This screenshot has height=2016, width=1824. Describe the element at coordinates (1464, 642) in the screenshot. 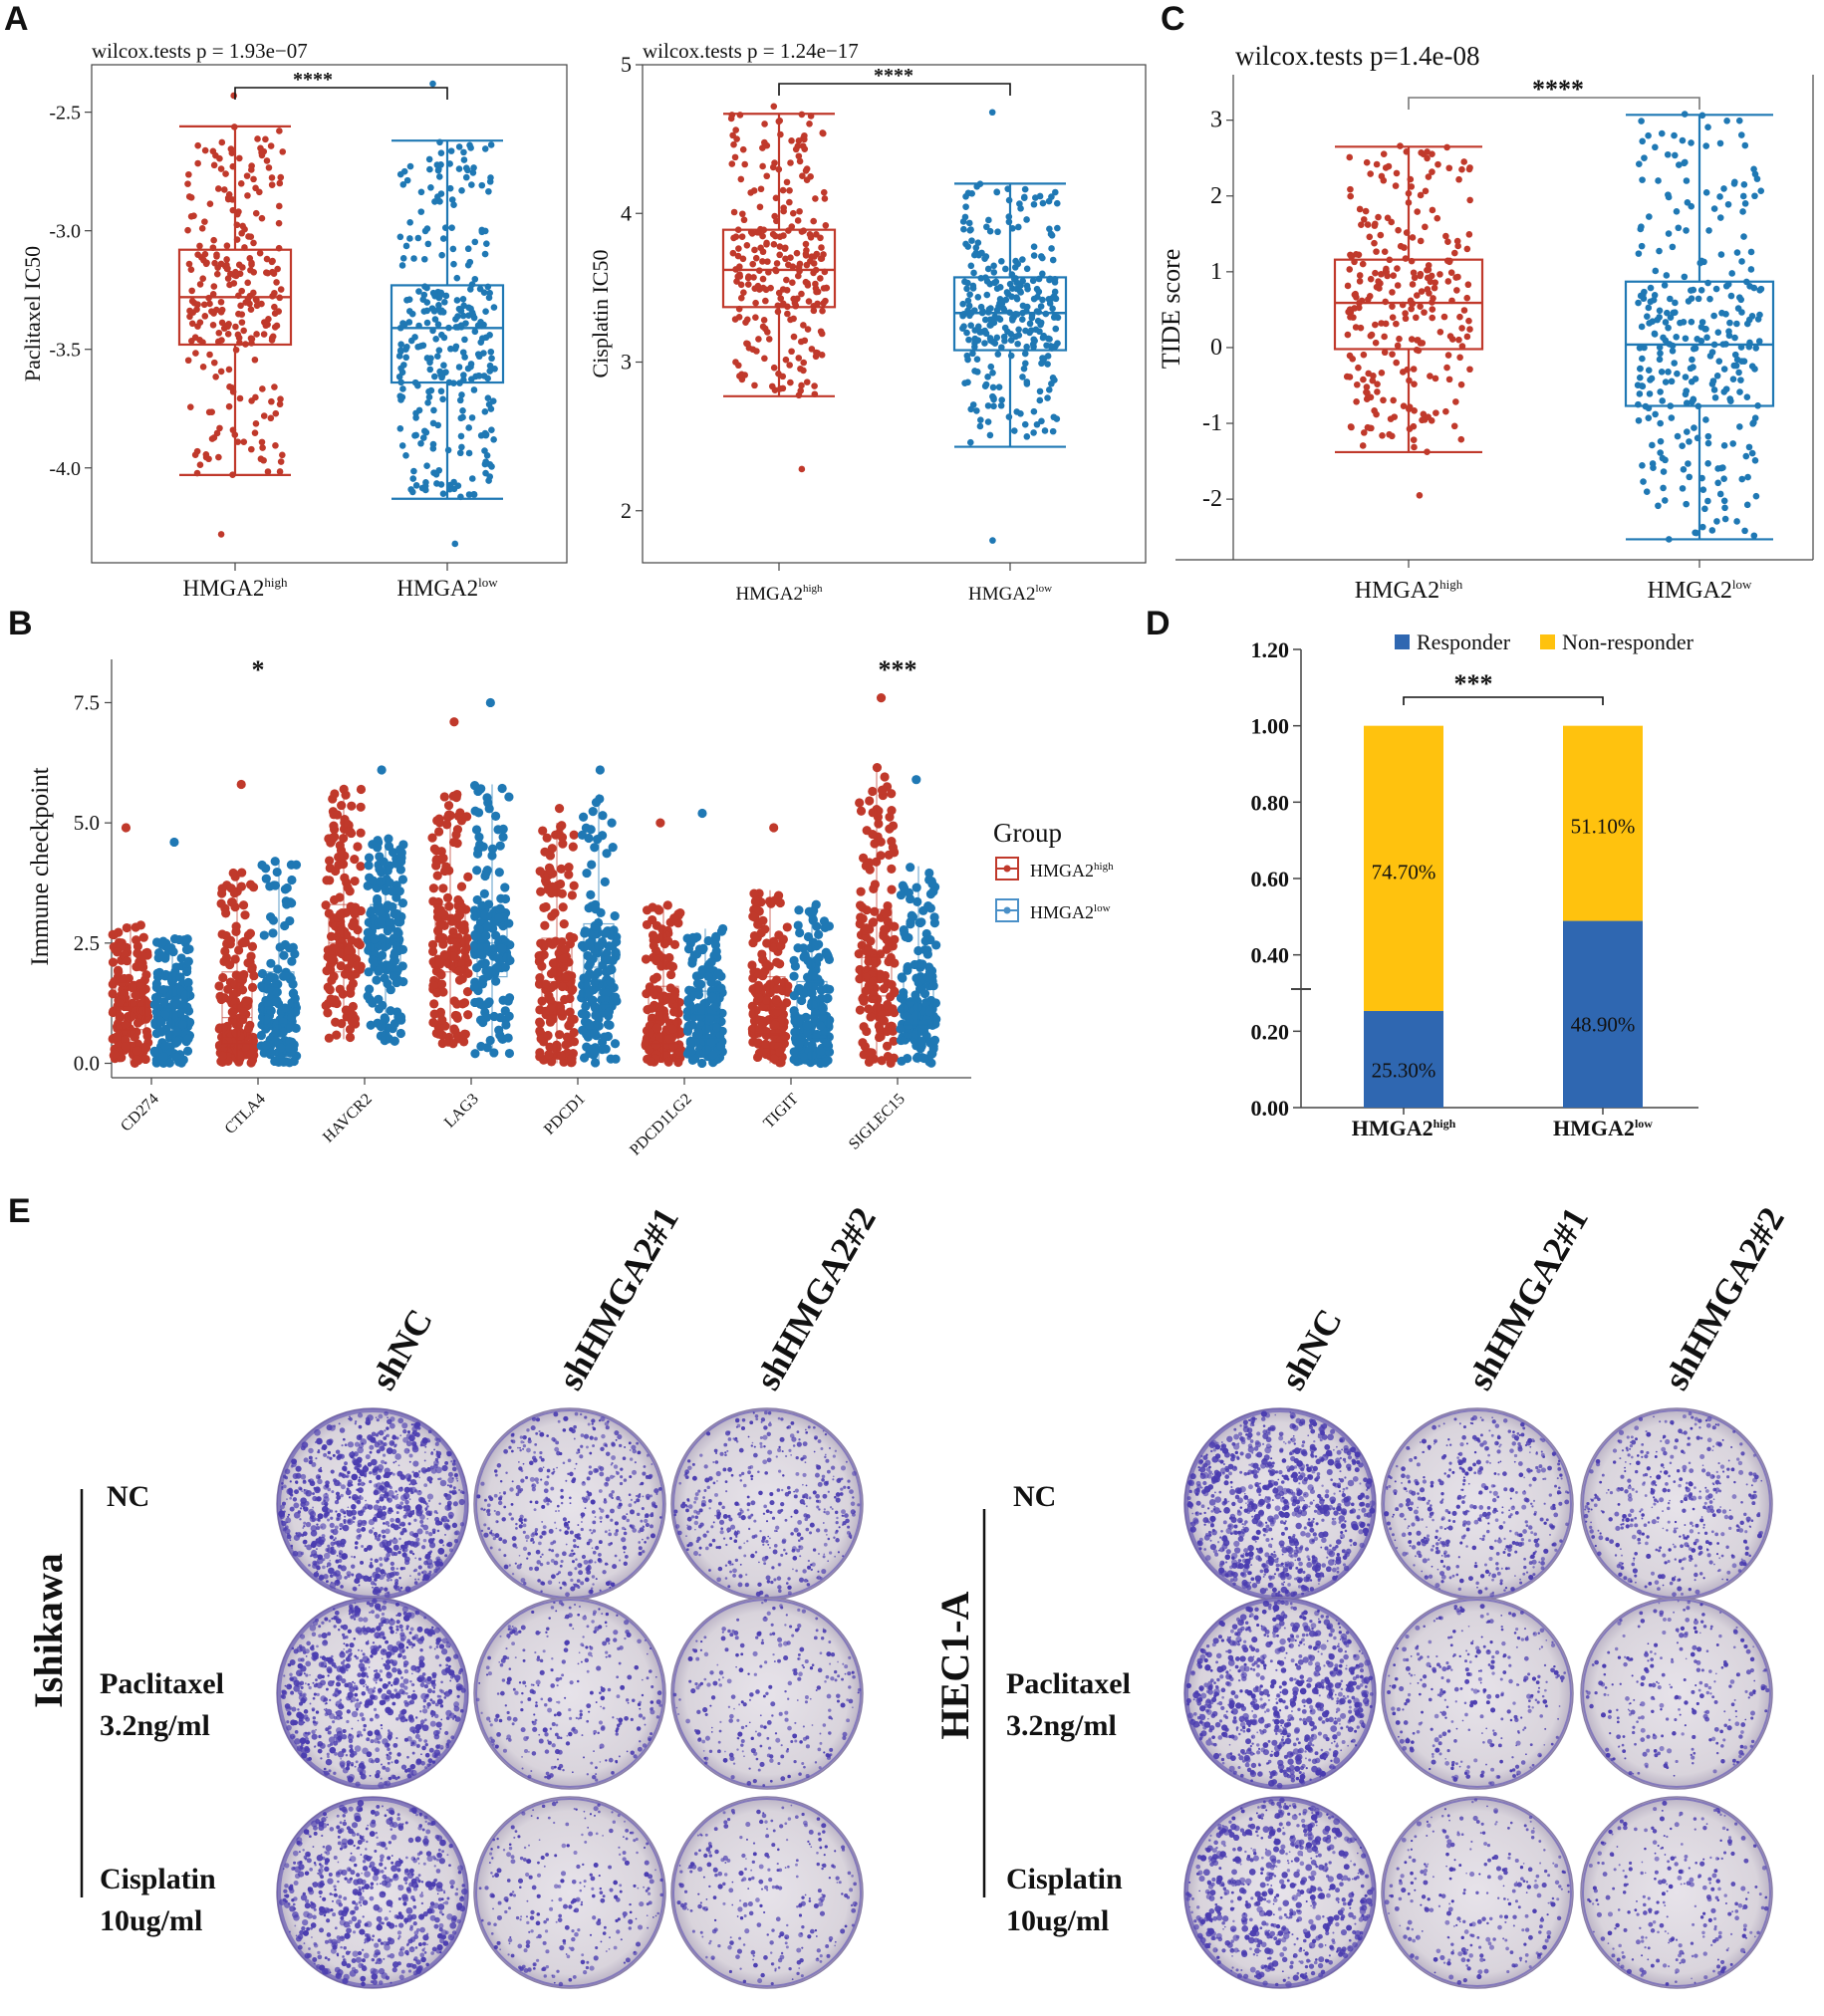

I see `legend-label-responder: Responder` at that location.